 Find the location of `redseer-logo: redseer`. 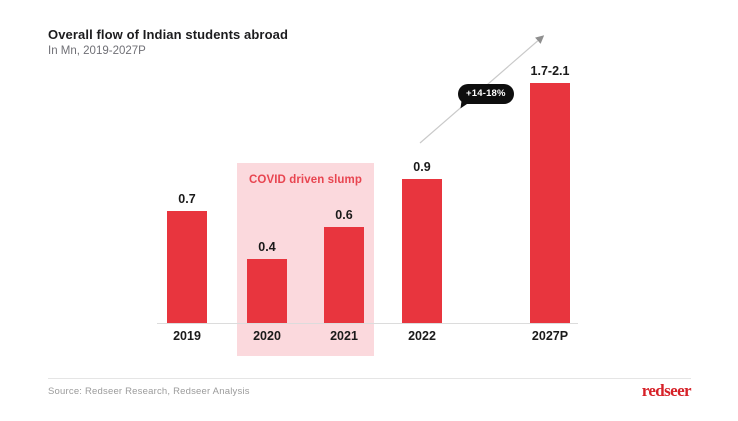

redseer-logo: redseer is located at coordinates (666, 390).